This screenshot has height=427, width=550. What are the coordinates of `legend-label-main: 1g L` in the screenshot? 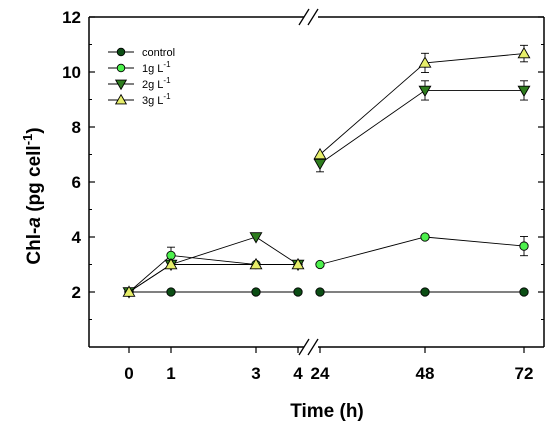 It's located at (152, 69).